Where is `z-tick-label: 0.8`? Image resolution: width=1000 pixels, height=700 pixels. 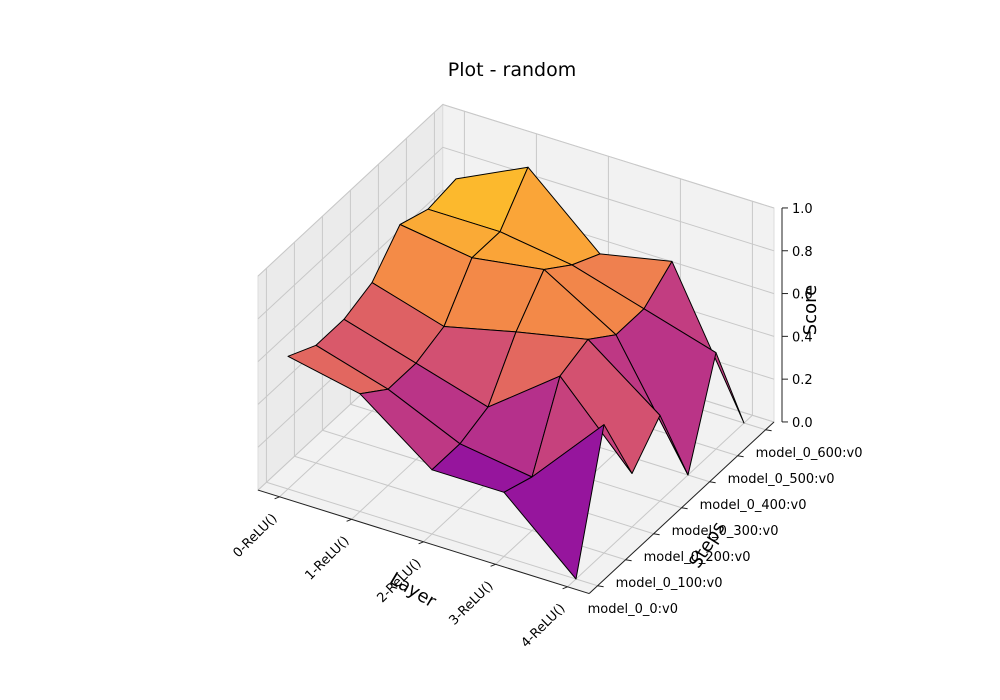
z-tick-label: 0.8 is located at coordinates (802, 252).